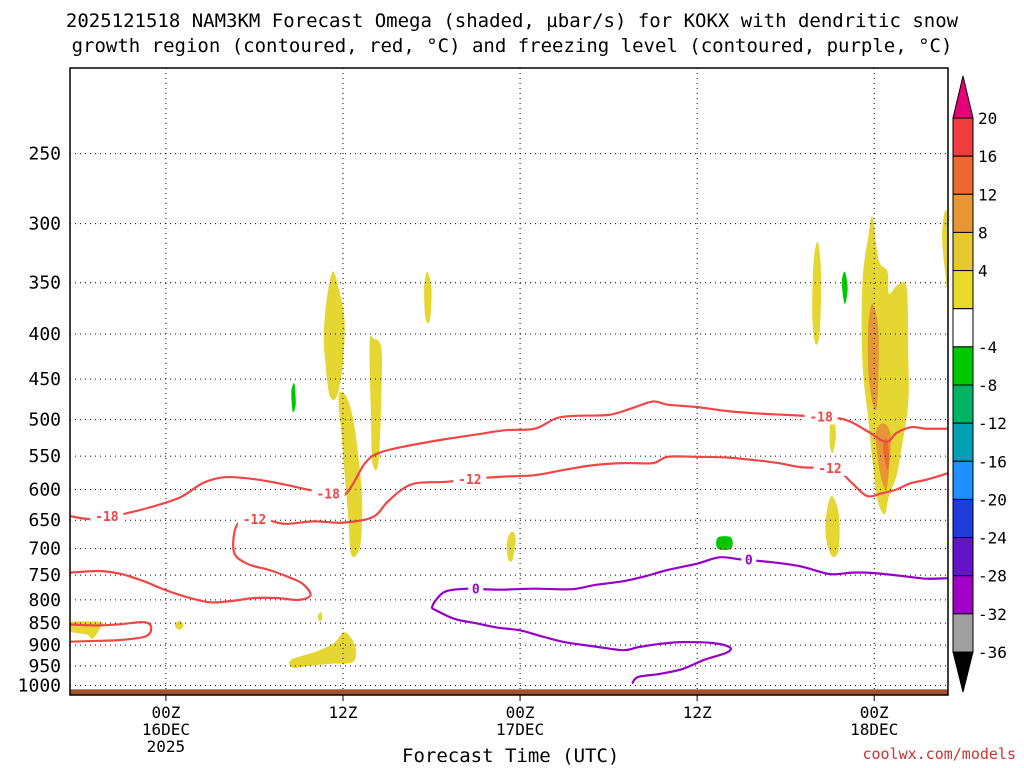  What do you see at coordinates (992, 614) in the screenshot?
I see `colorbar-label: -32` at bounding box center [992, 614].